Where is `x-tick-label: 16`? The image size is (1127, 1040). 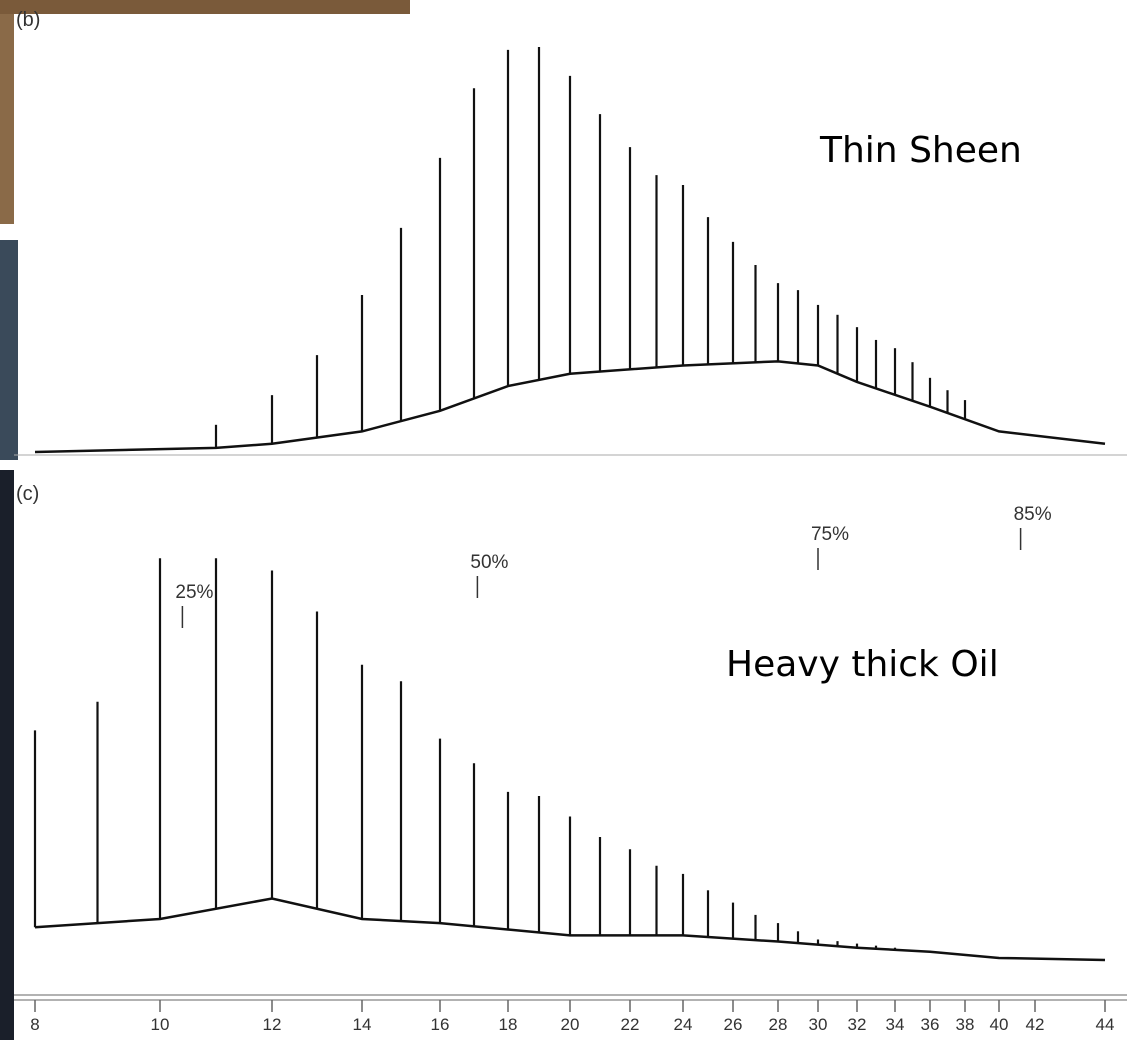 x-tick-label: 16 is located at coordinates (440, 1024).